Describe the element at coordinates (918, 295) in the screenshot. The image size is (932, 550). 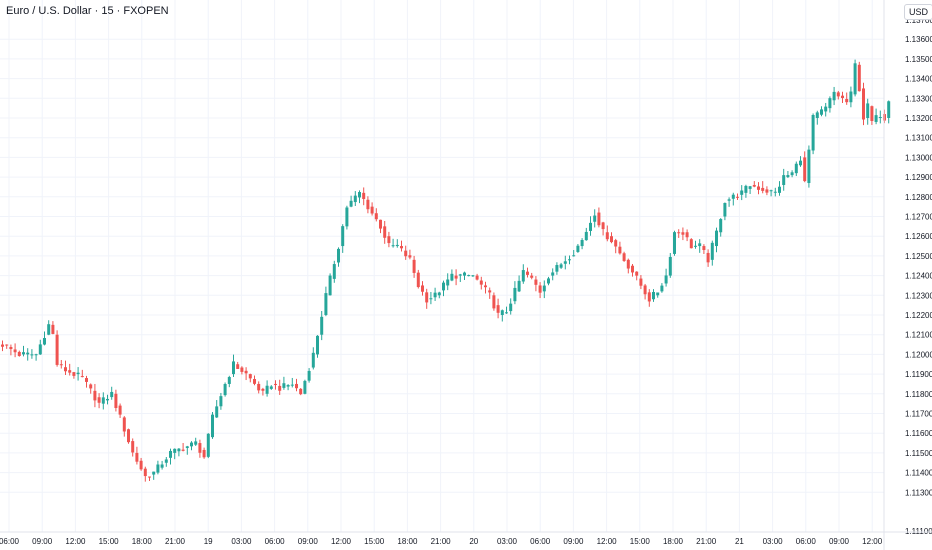
I see `y-tick-label: 1.12300` at that location.